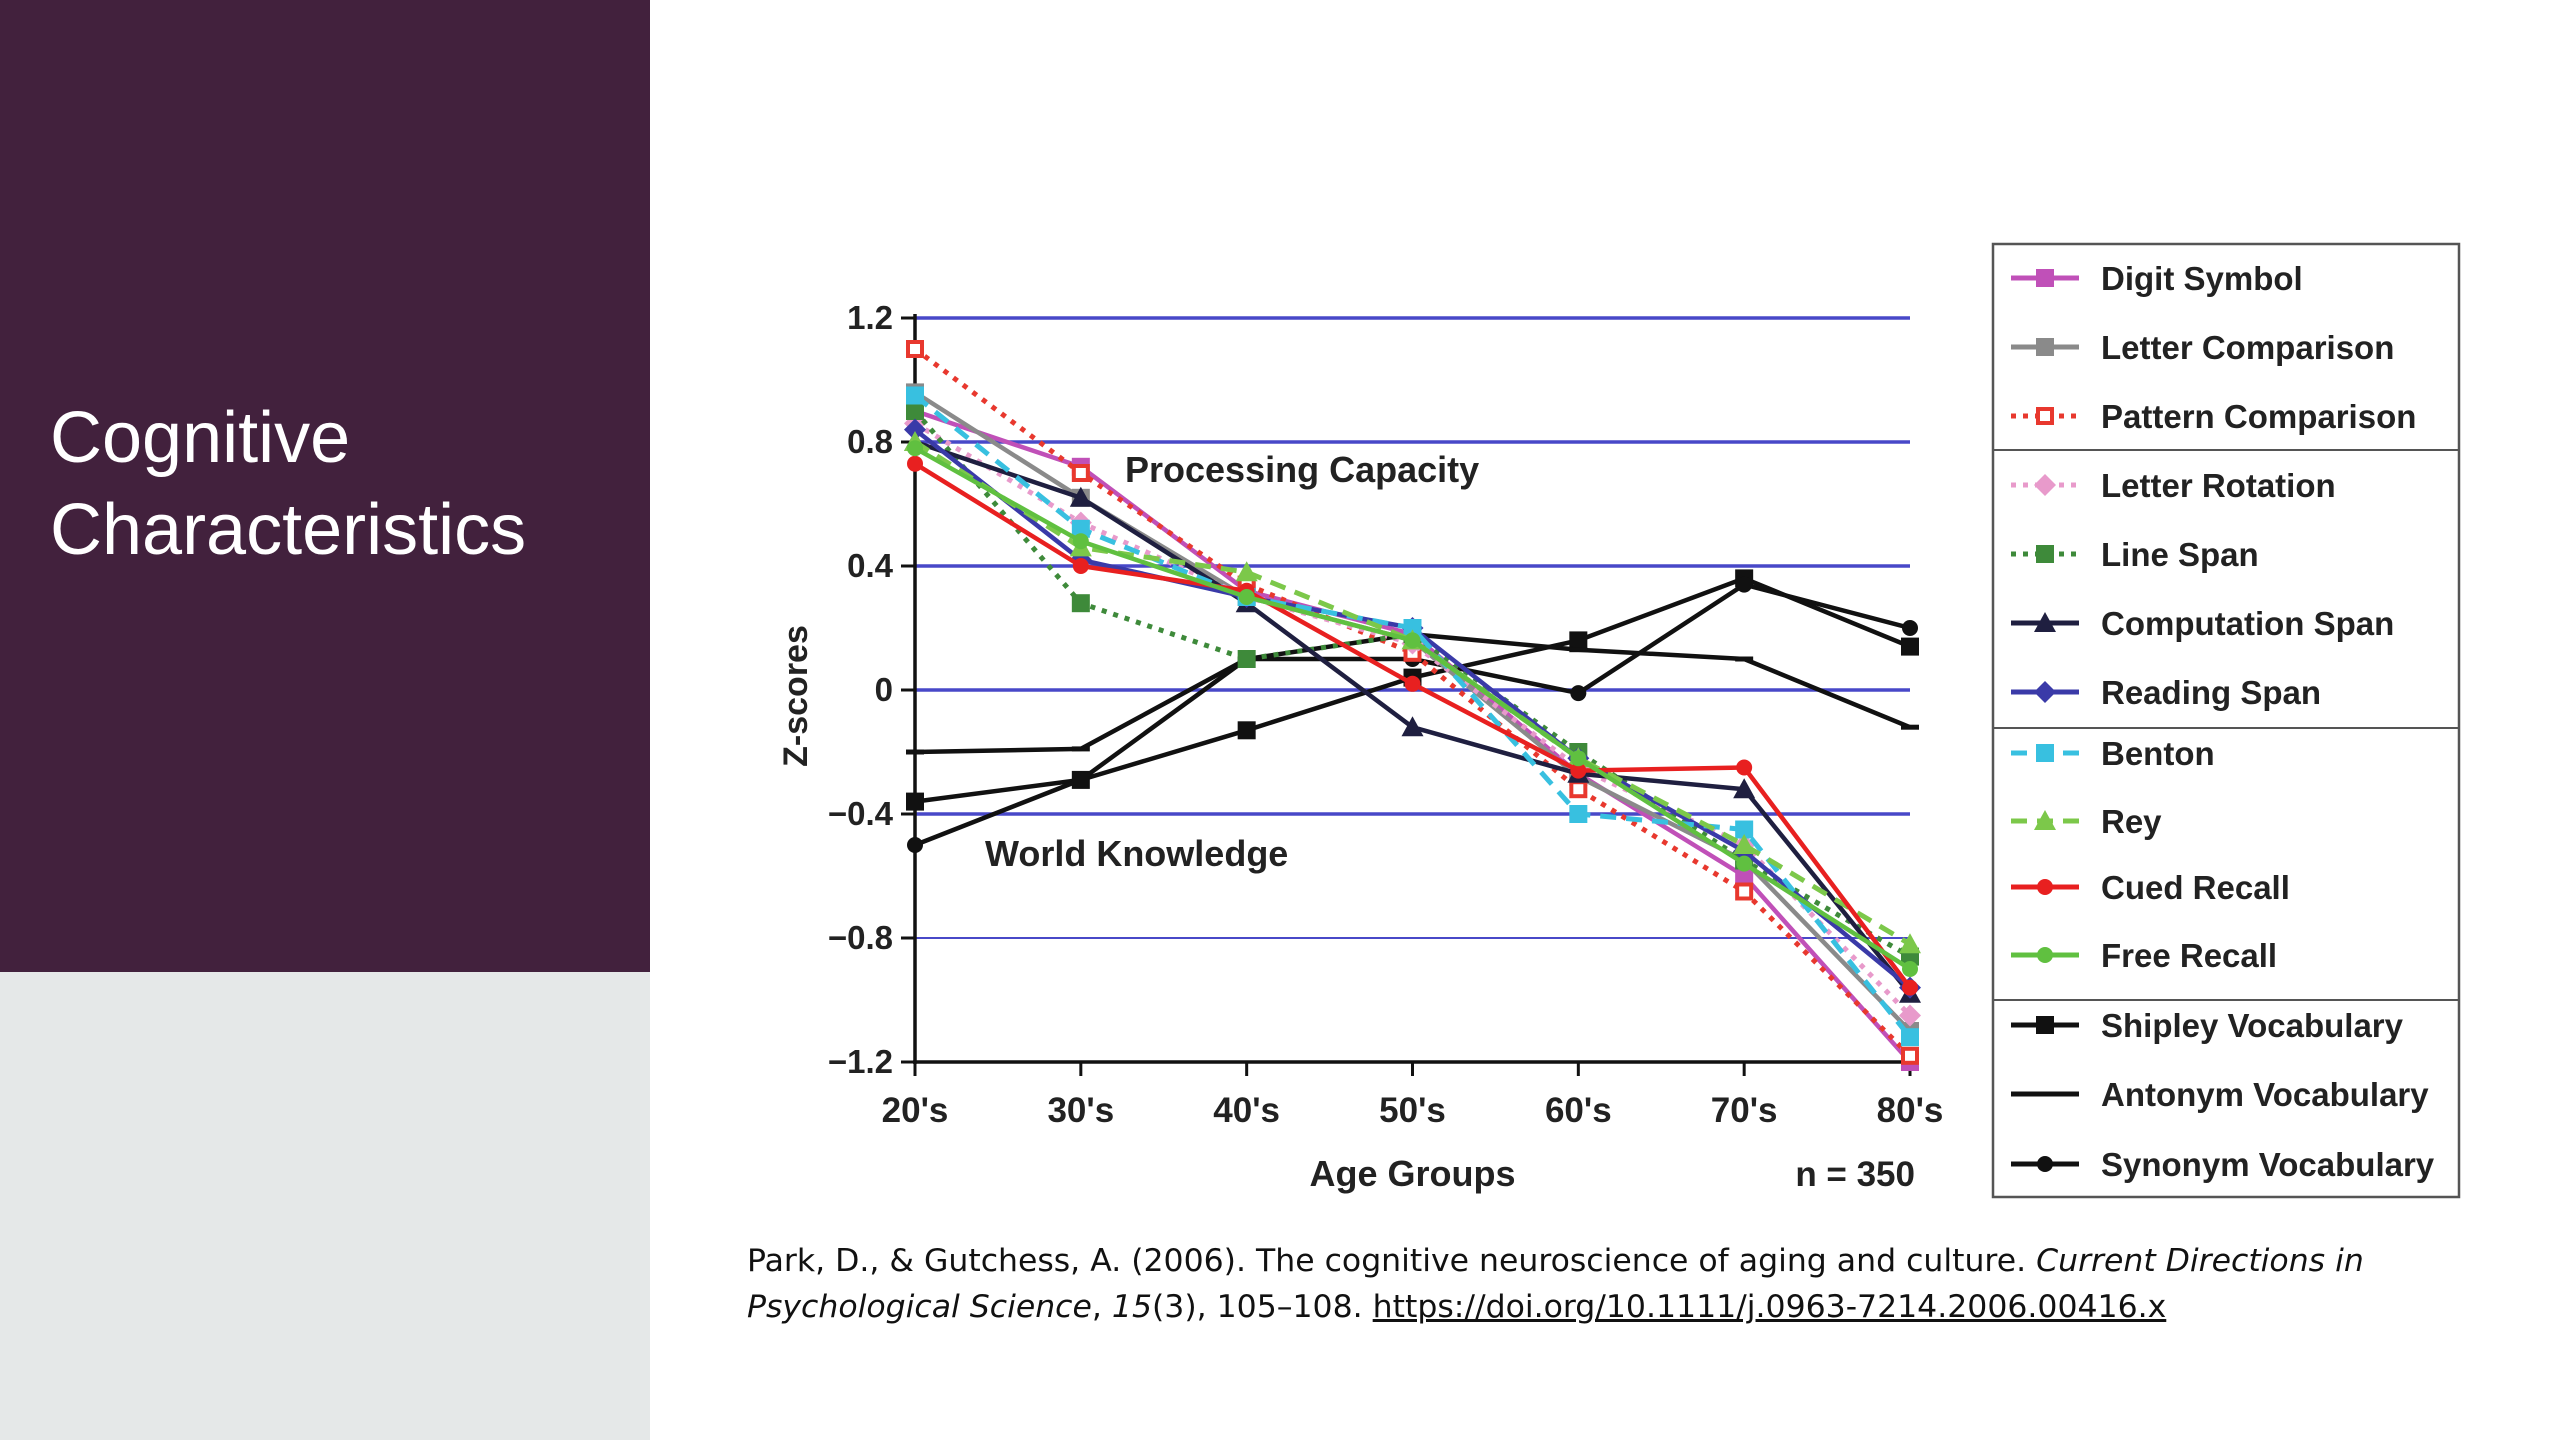 The image size is (2560, 1440). I want to click on legend-item-cued-recall: Cued Recall, so click(2150, 887).